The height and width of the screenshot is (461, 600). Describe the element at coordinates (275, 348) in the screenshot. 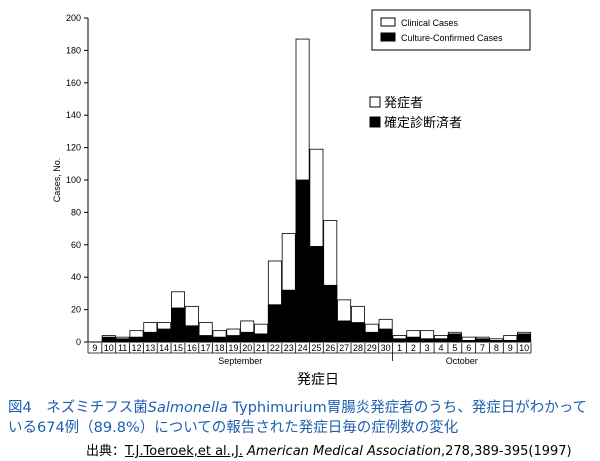

I see `x-tick-label: 22` at that location.